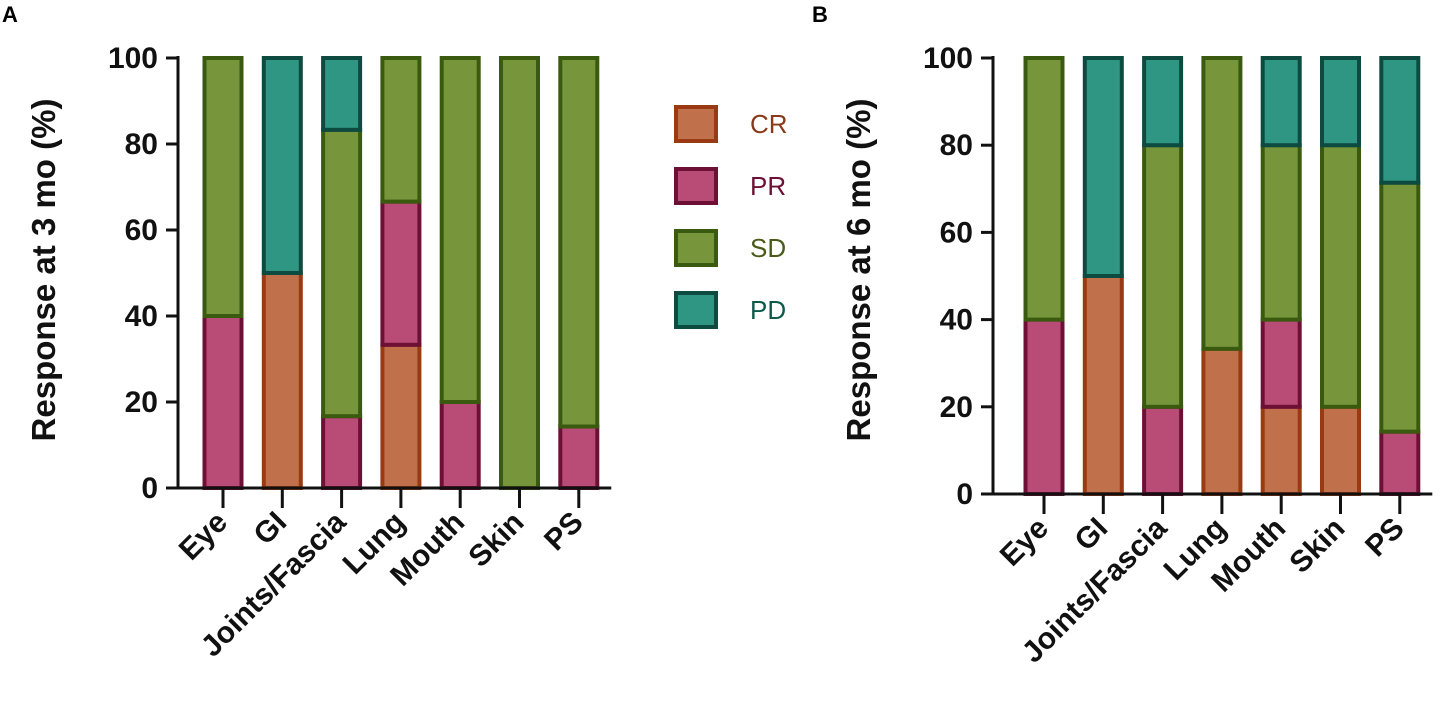 This screenshot has height=725, width=1444. I want to click on bar-b-lung-sd, so click(1222, 203).